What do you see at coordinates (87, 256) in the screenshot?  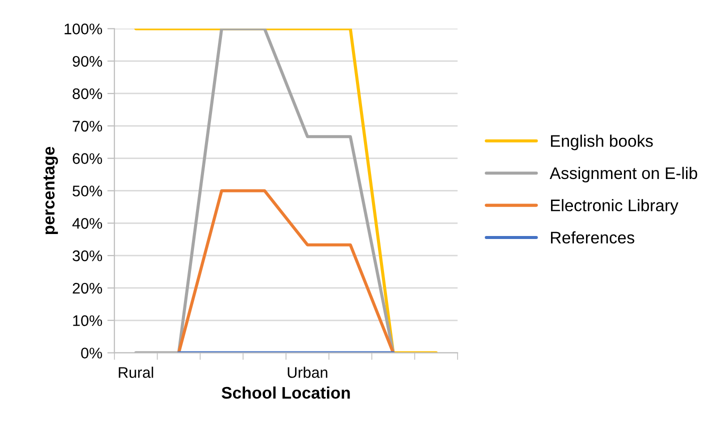 I see `y-tick-label: 30%` at bounding box center [87, 256].